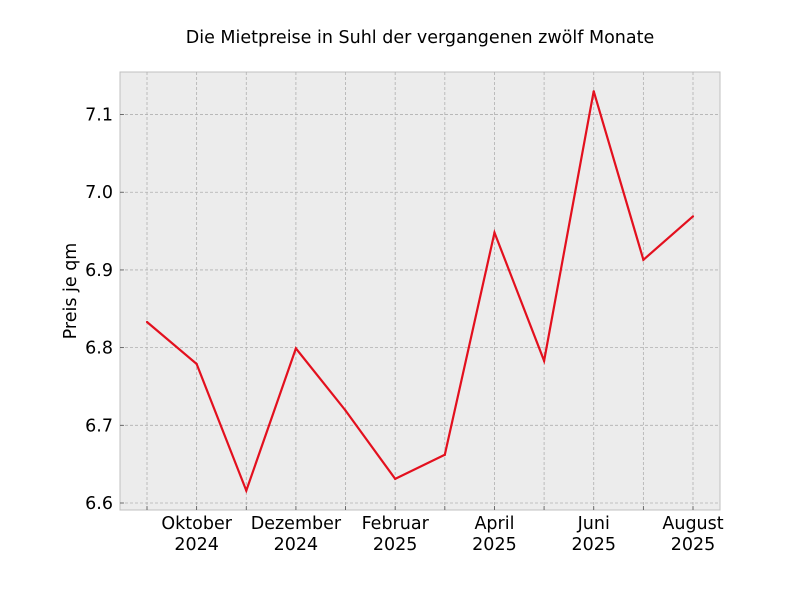  I want to click on y-tick-label: 7.0, so click(99, 193).